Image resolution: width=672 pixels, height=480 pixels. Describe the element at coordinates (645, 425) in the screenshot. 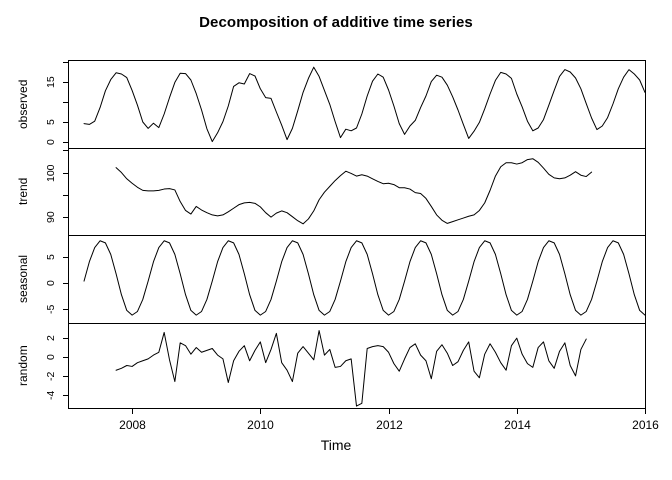

I see `x-tick-label: 2016` at that location.